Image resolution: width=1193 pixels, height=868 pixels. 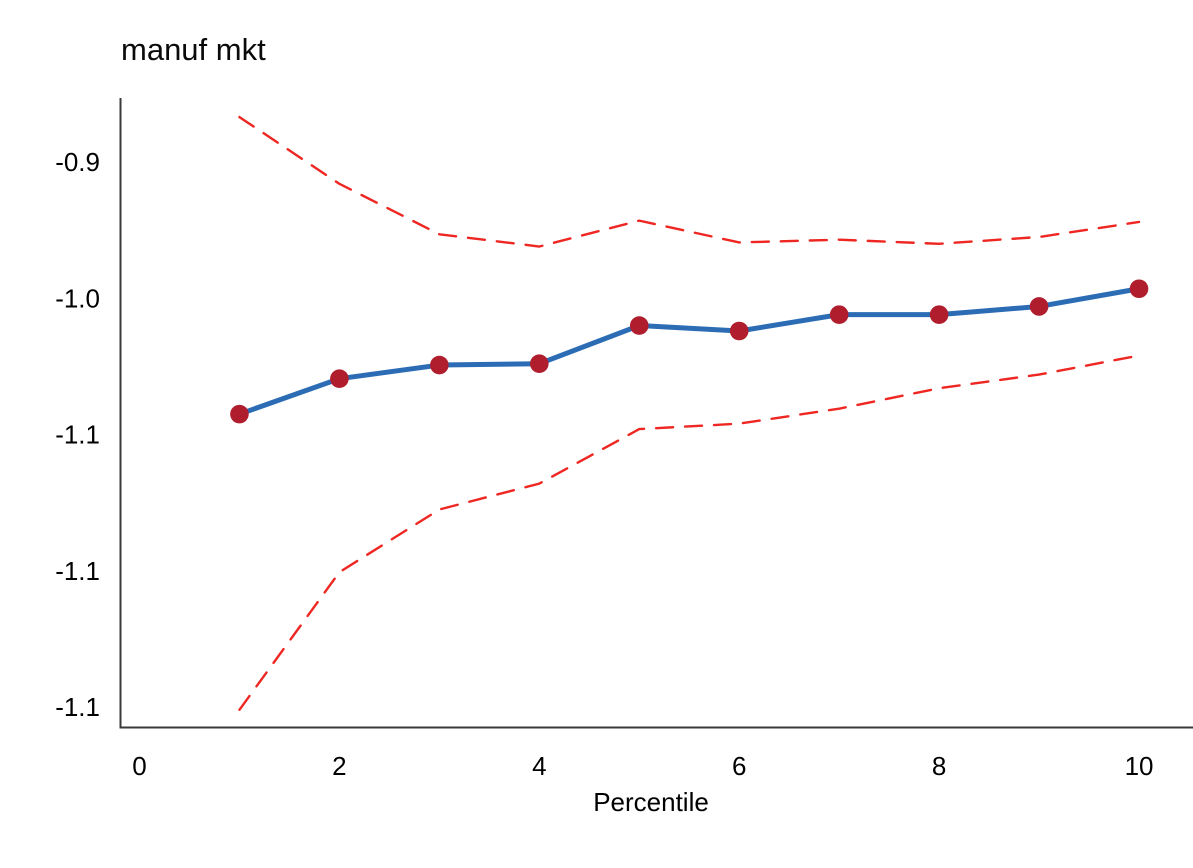 What do you see at coordinates (1139, 766) in the screenshot?
I see `x-tick-label: 10` at bounding box center [1139, 766].